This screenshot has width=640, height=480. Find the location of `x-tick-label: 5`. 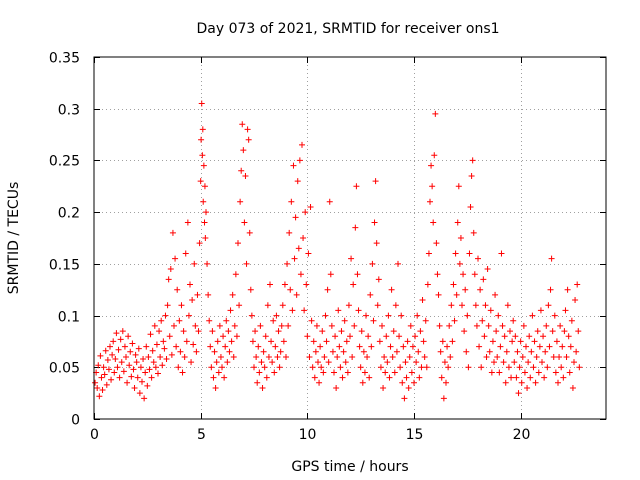

x-tick-label: 5 is located at coordinates (201, 435).